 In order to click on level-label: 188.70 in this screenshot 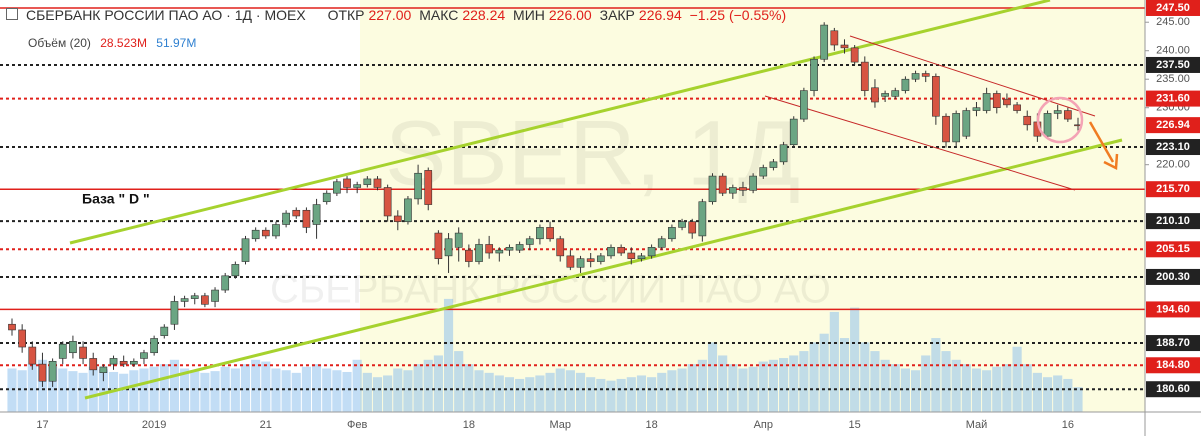, I will do `click(1173, 343)`.